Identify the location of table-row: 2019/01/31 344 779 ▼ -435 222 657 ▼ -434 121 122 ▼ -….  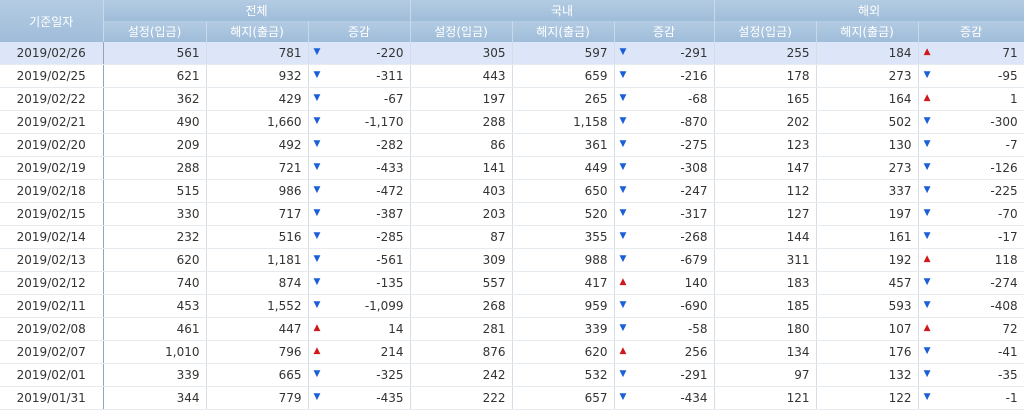
(512, 398).